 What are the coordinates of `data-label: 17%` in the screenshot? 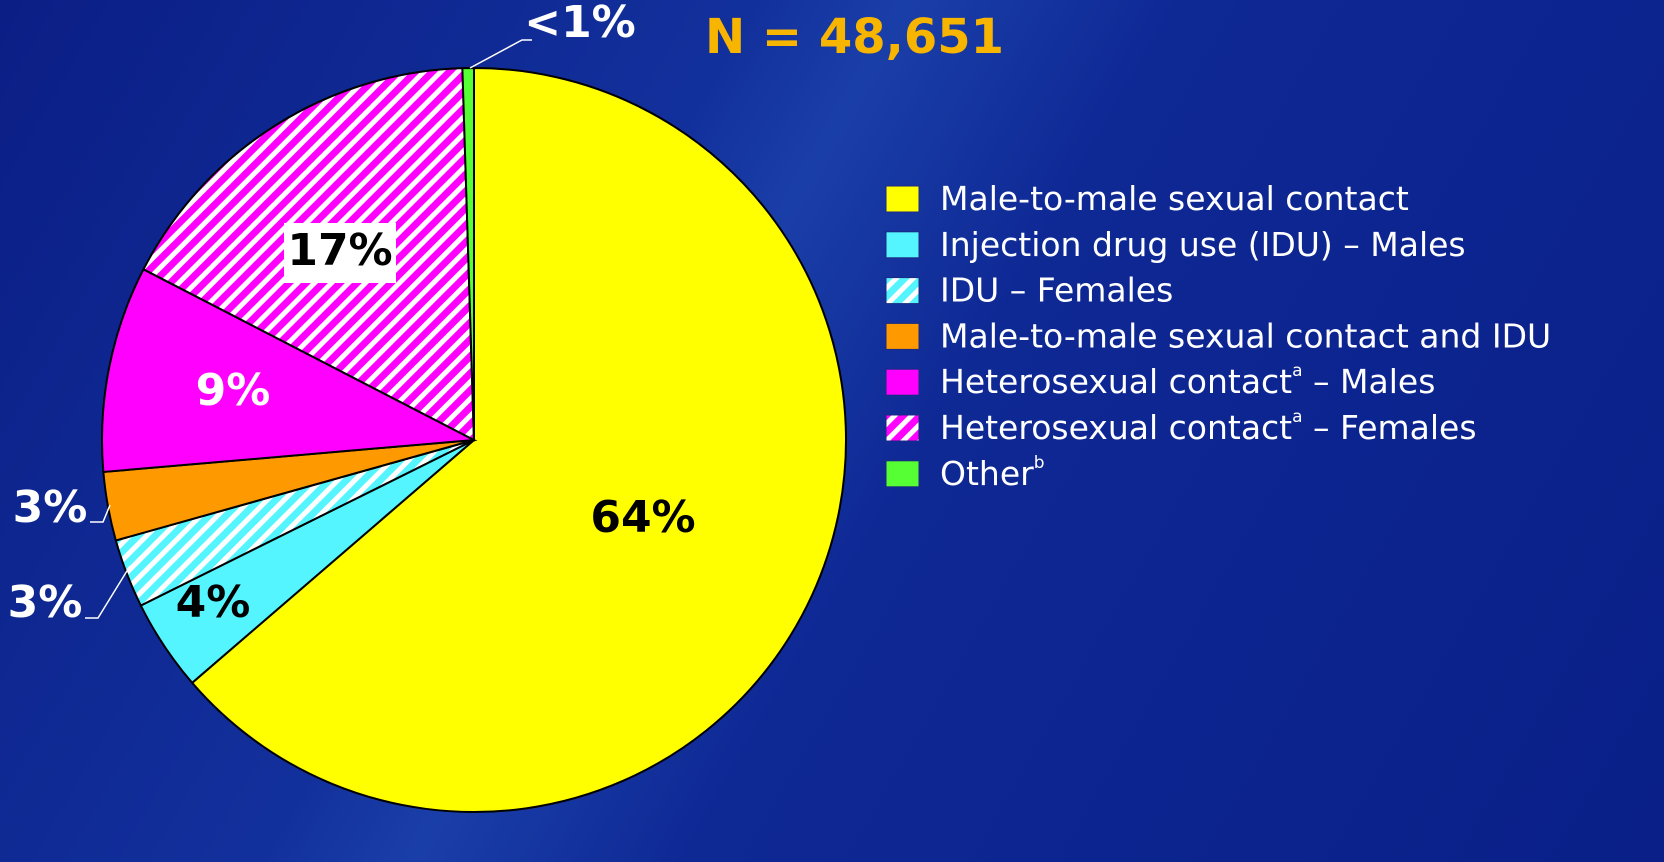 It's located at (339, 250).